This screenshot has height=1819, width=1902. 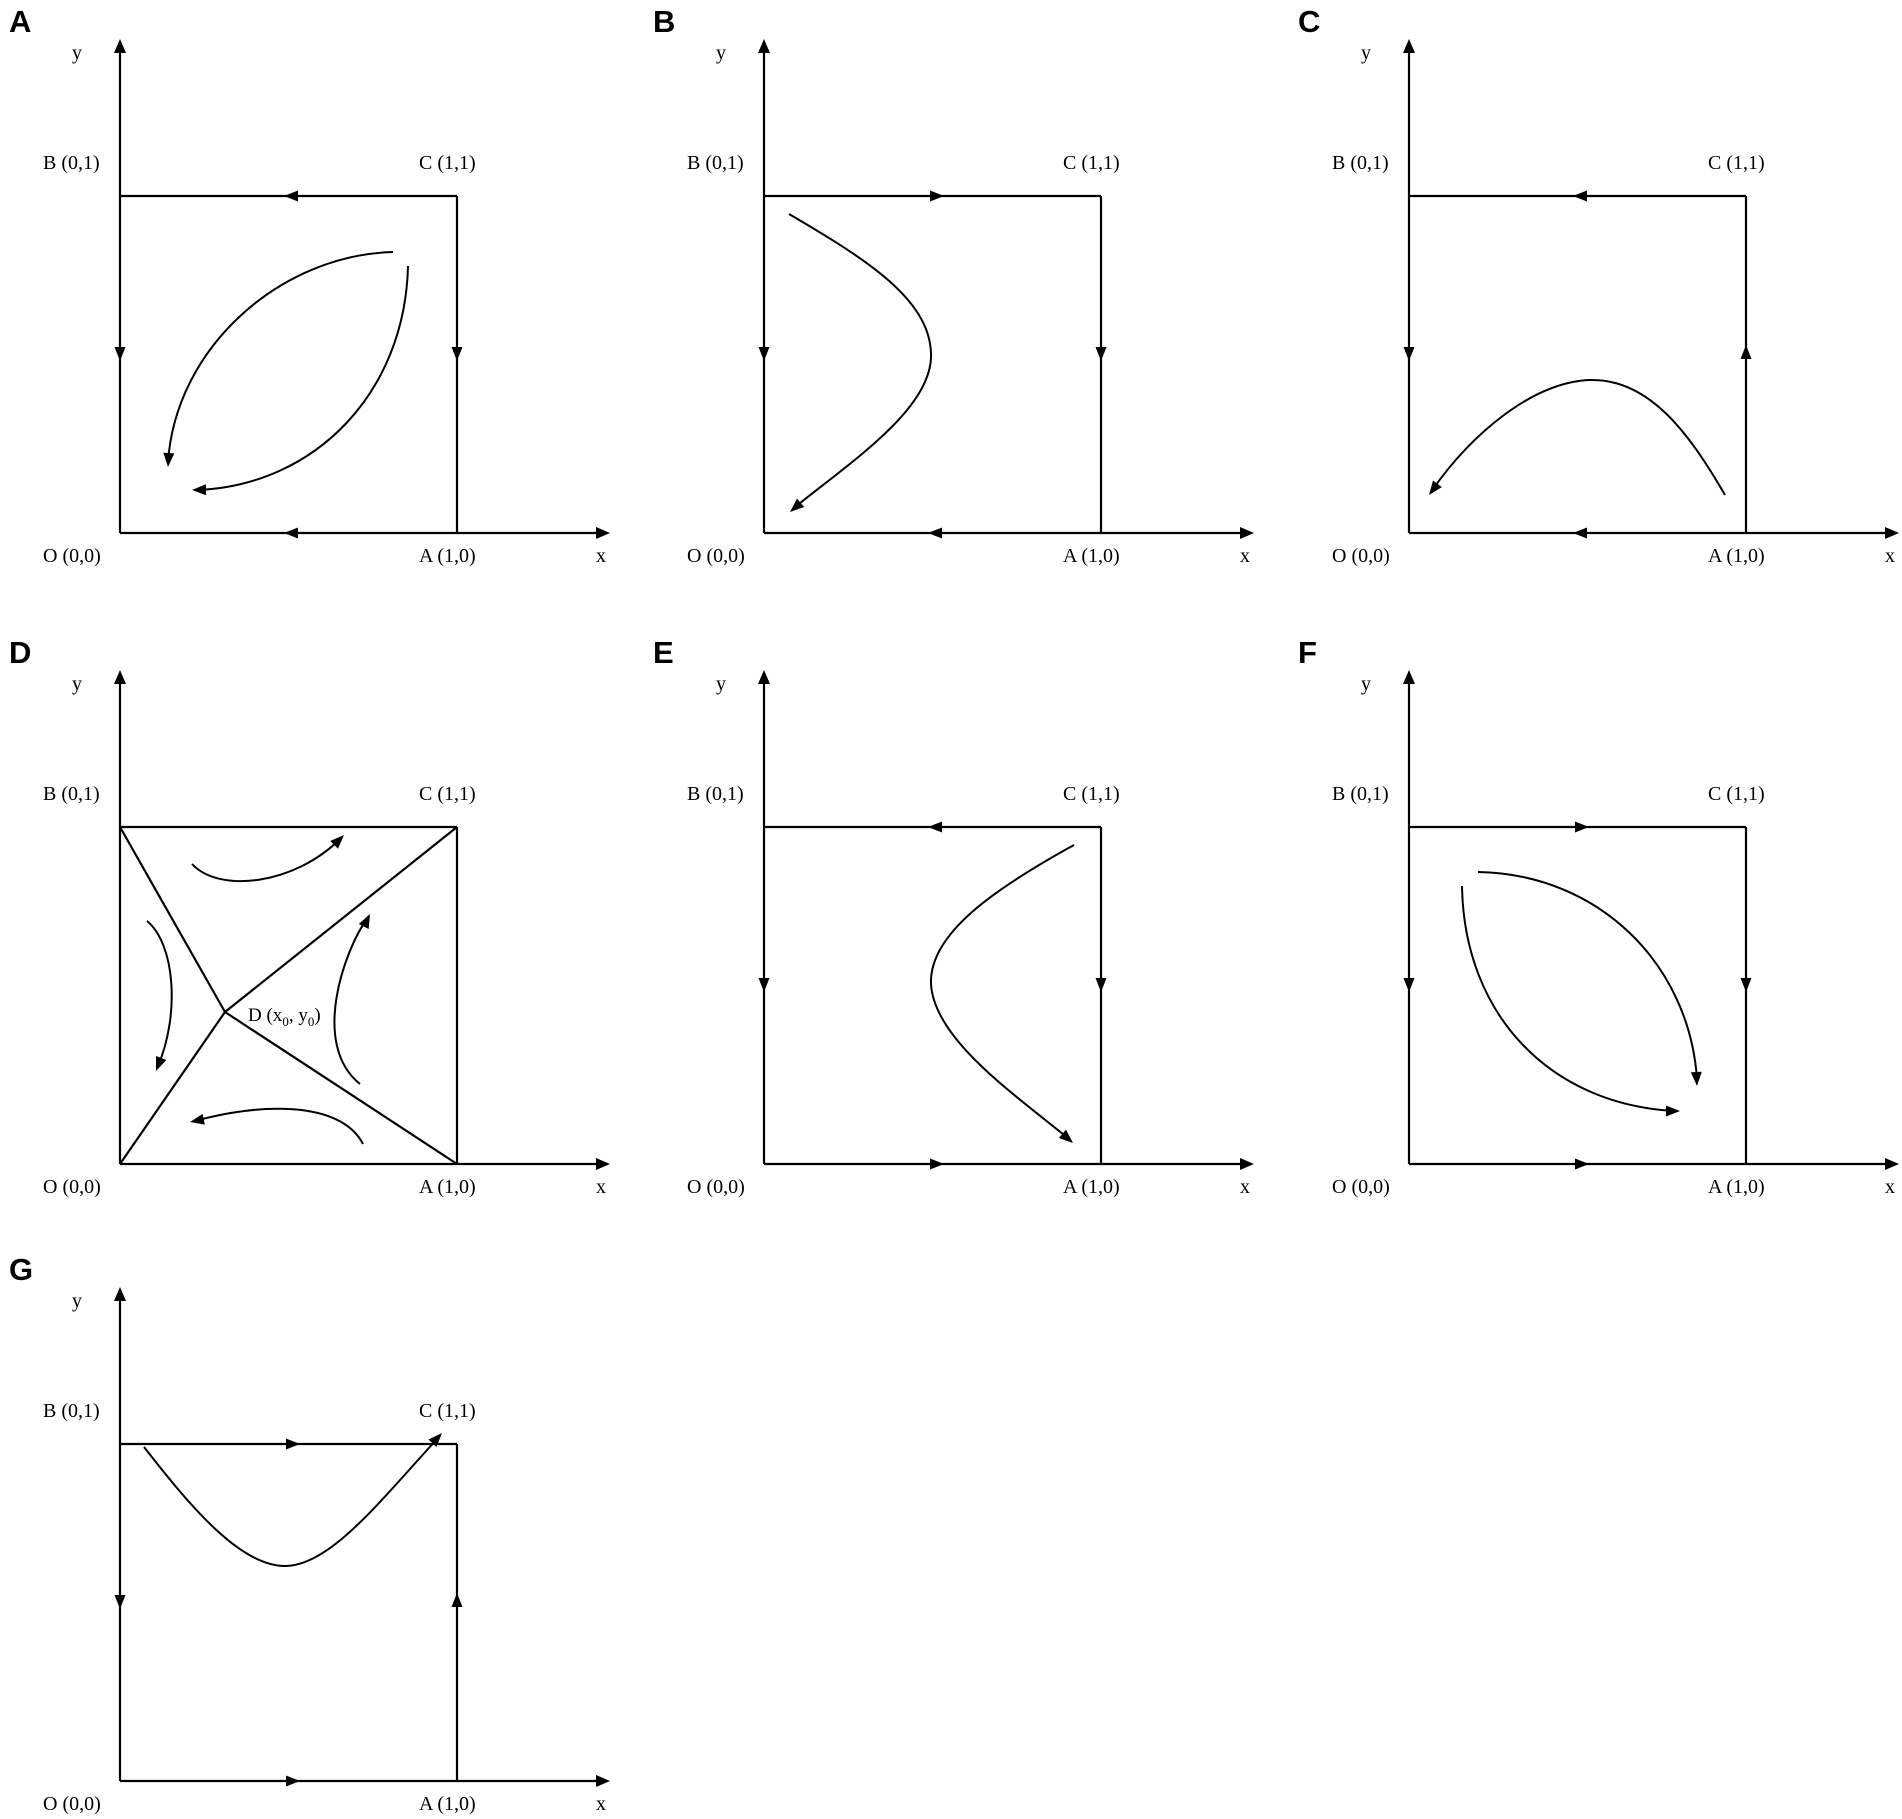 I want to click on panel-letter: C, so click(x=1309, y=21).